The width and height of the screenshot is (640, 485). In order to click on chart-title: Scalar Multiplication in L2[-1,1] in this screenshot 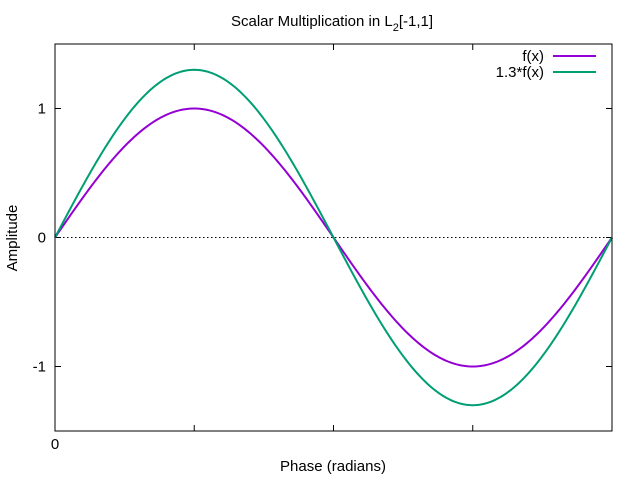, I will do `click(332, 23)`.